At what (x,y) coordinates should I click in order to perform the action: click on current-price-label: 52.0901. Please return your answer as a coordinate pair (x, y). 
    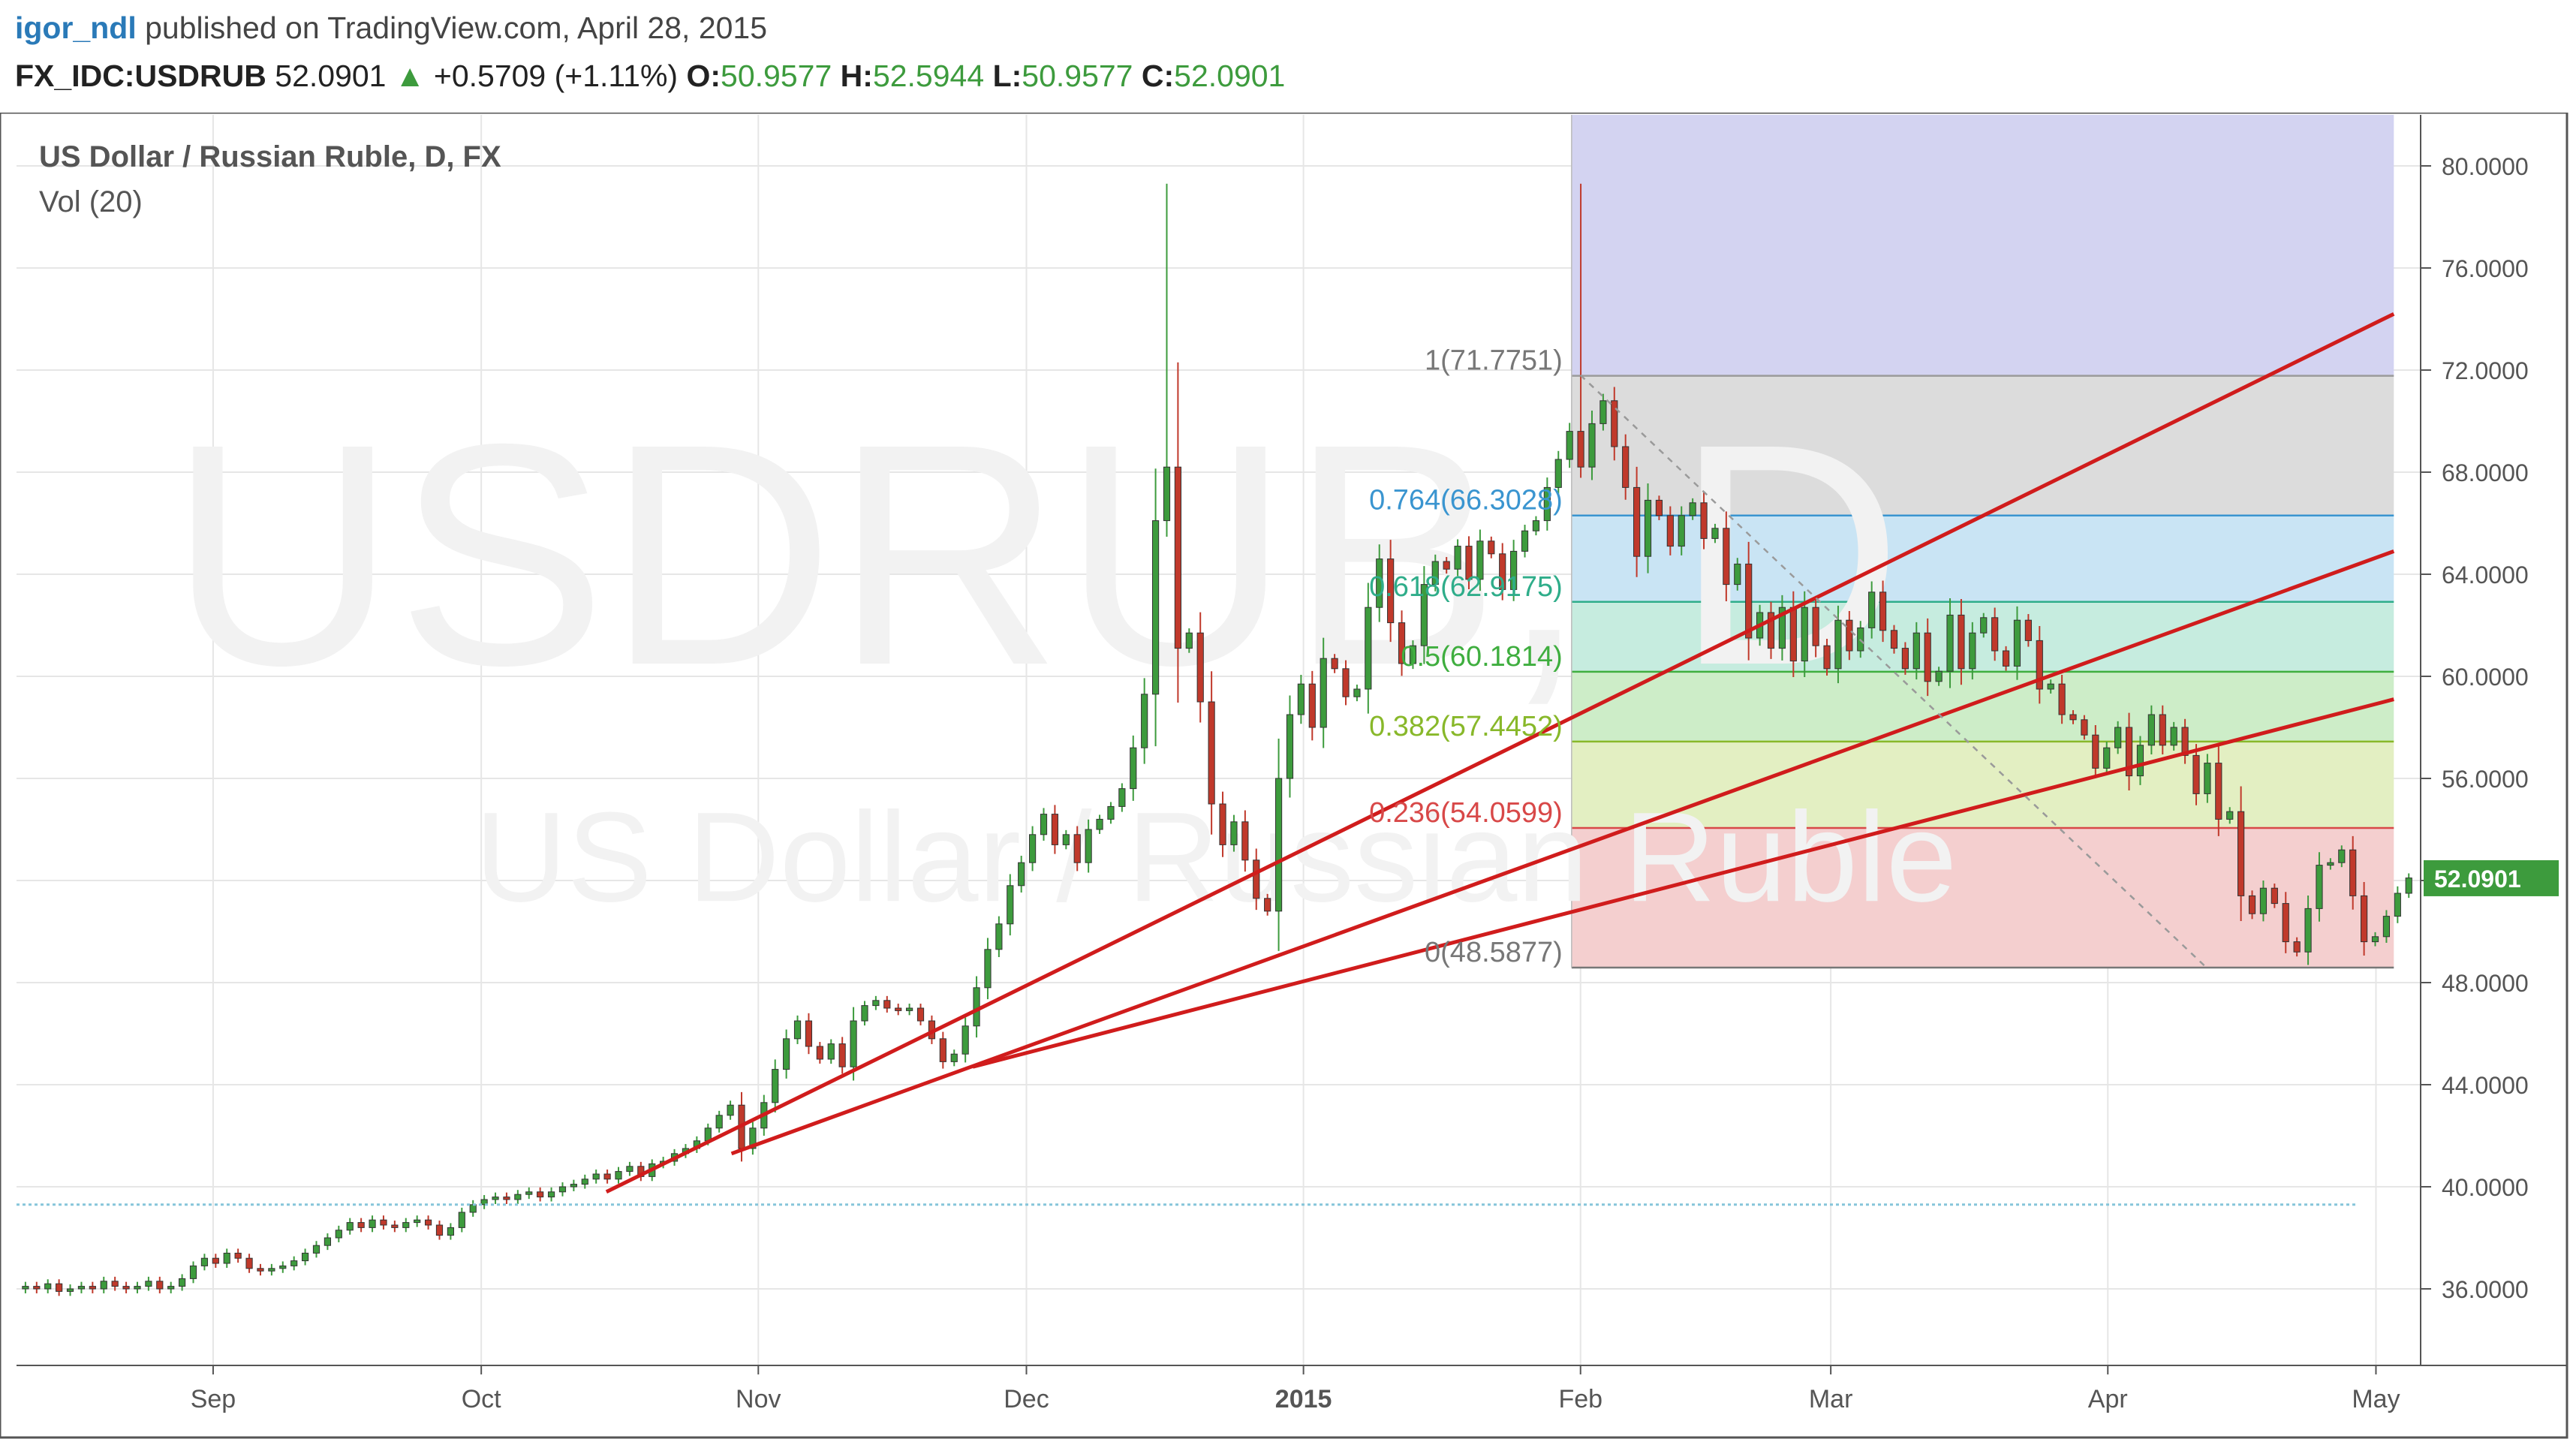
    Looking at the image, I should click on (2477, 879).